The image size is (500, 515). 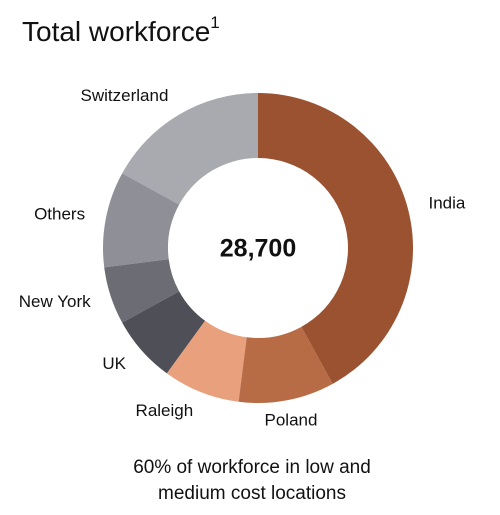 What do you see at coordinates (214, 22) in the screenshot?
I see `title-superscript: 1` at bounding box center [214, 22].